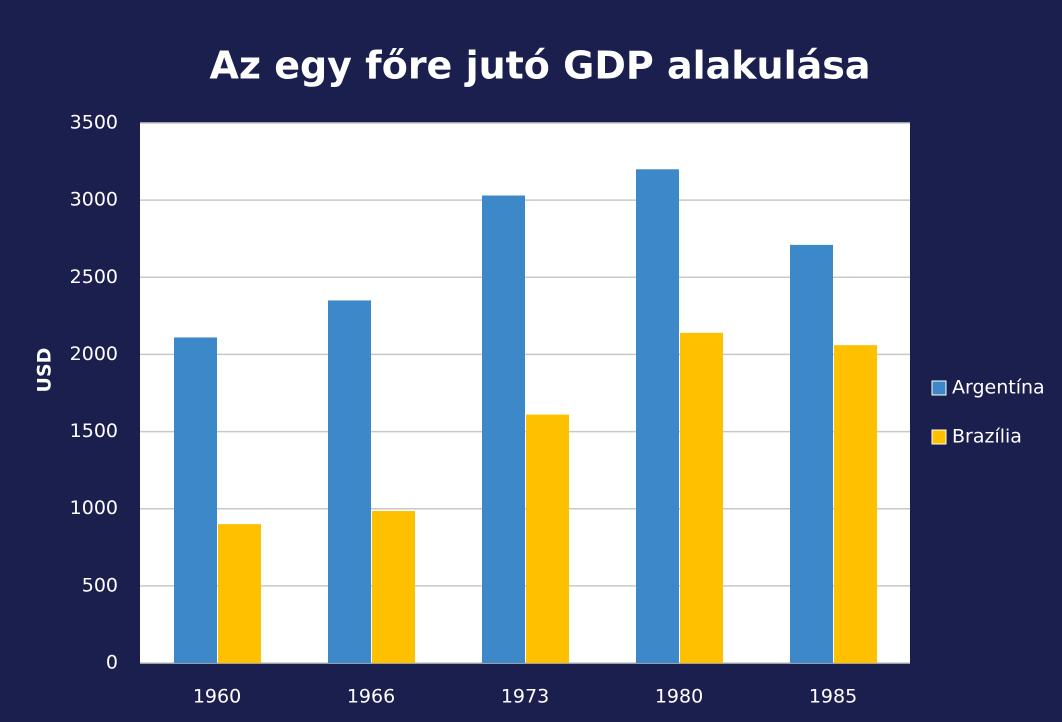 Image resolution: width=1062 pixels, height=722 pixels. What do you see at coordinates (987, 437) in the screenshot?
I see `legend-label: Brazília` at bounding box center [987, 437].